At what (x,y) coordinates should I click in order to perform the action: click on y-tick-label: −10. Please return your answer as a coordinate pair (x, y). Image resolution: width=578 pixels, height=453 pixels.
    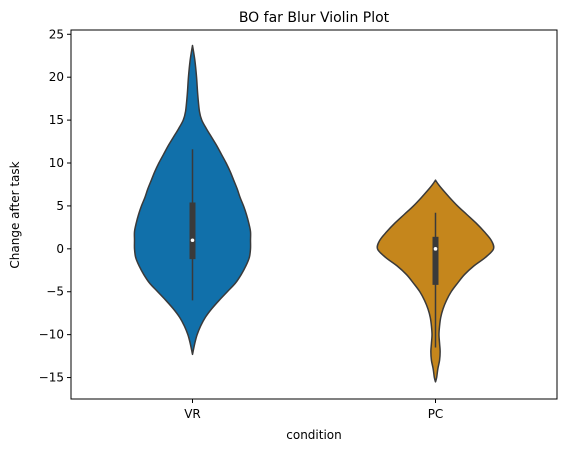
    Looking at the image, I should click on (51, 335).